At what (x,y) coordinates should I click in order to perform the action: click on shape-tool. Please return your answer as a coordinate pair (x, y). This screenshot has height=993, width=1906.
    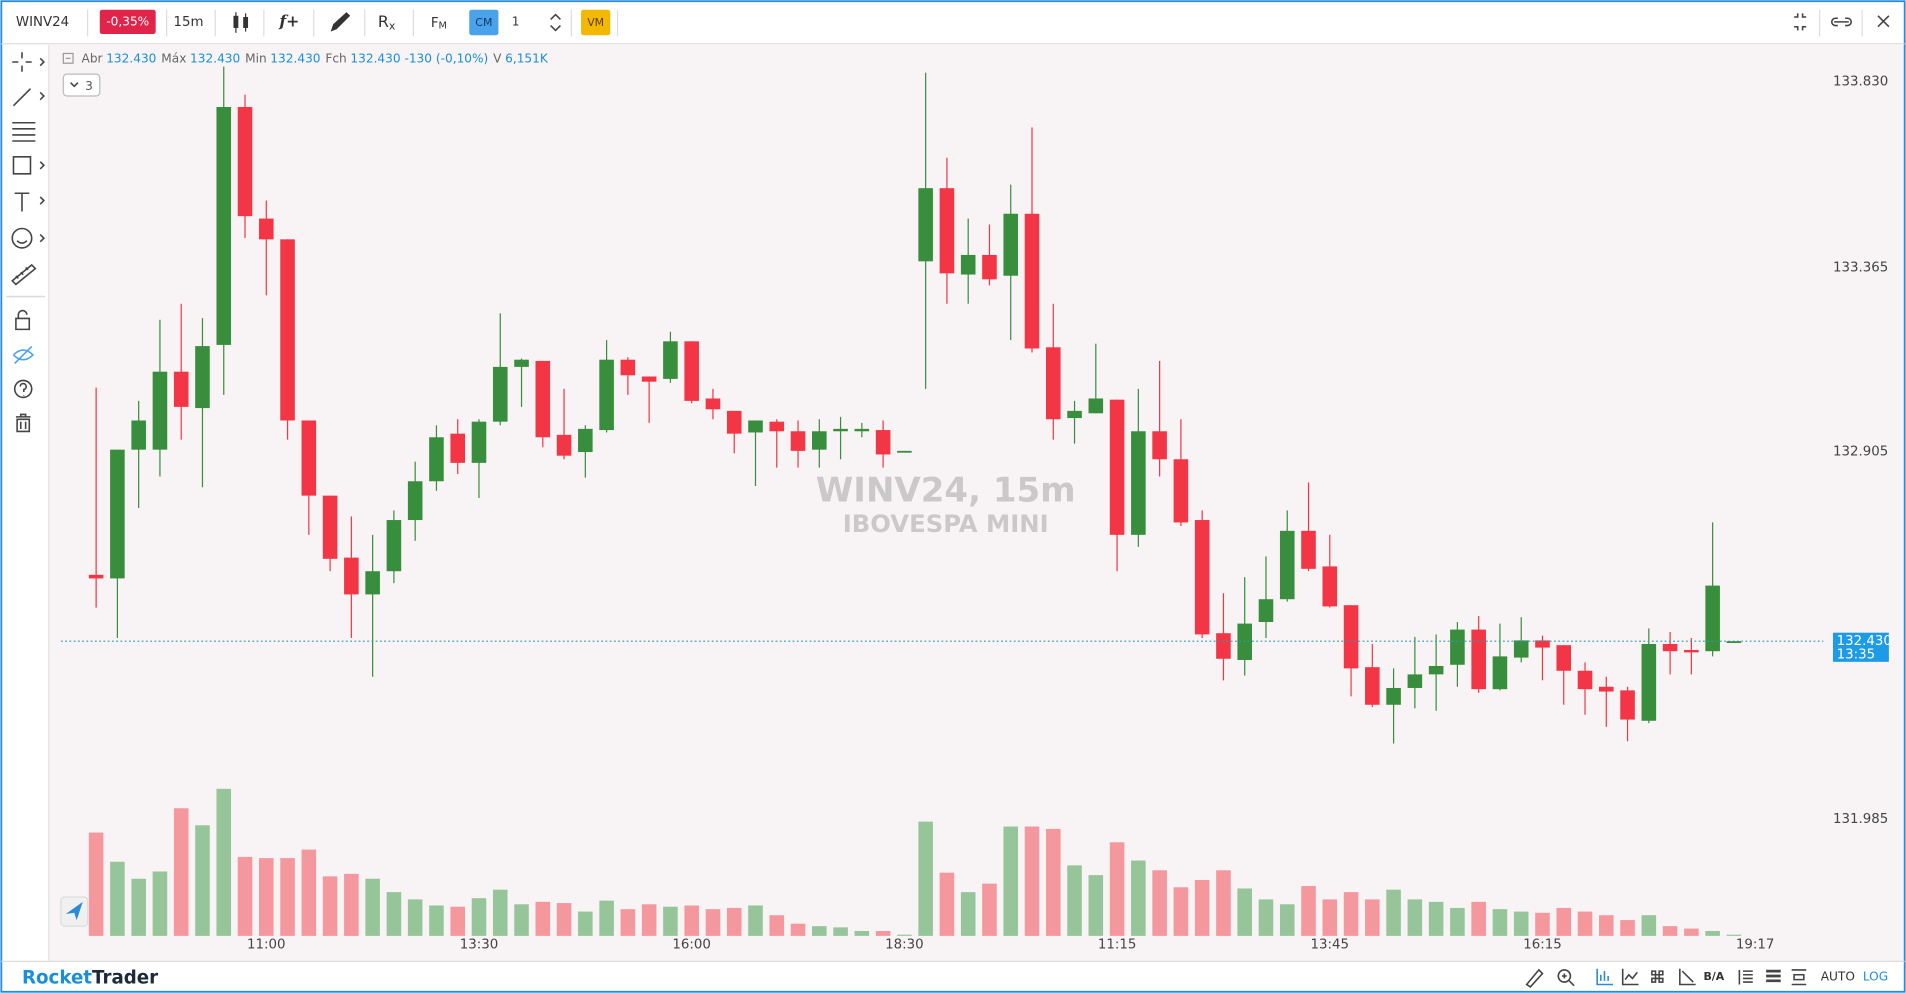
    Looking at the image, I should click on (28, 165).